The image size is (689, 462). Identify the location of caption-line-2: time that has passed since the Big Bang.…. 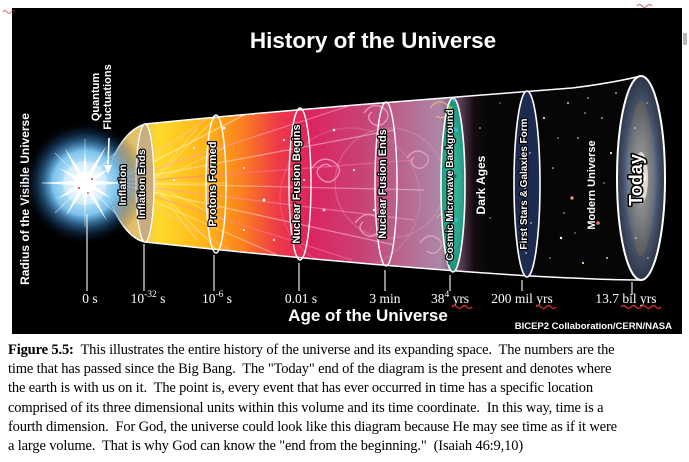
(310, 369).